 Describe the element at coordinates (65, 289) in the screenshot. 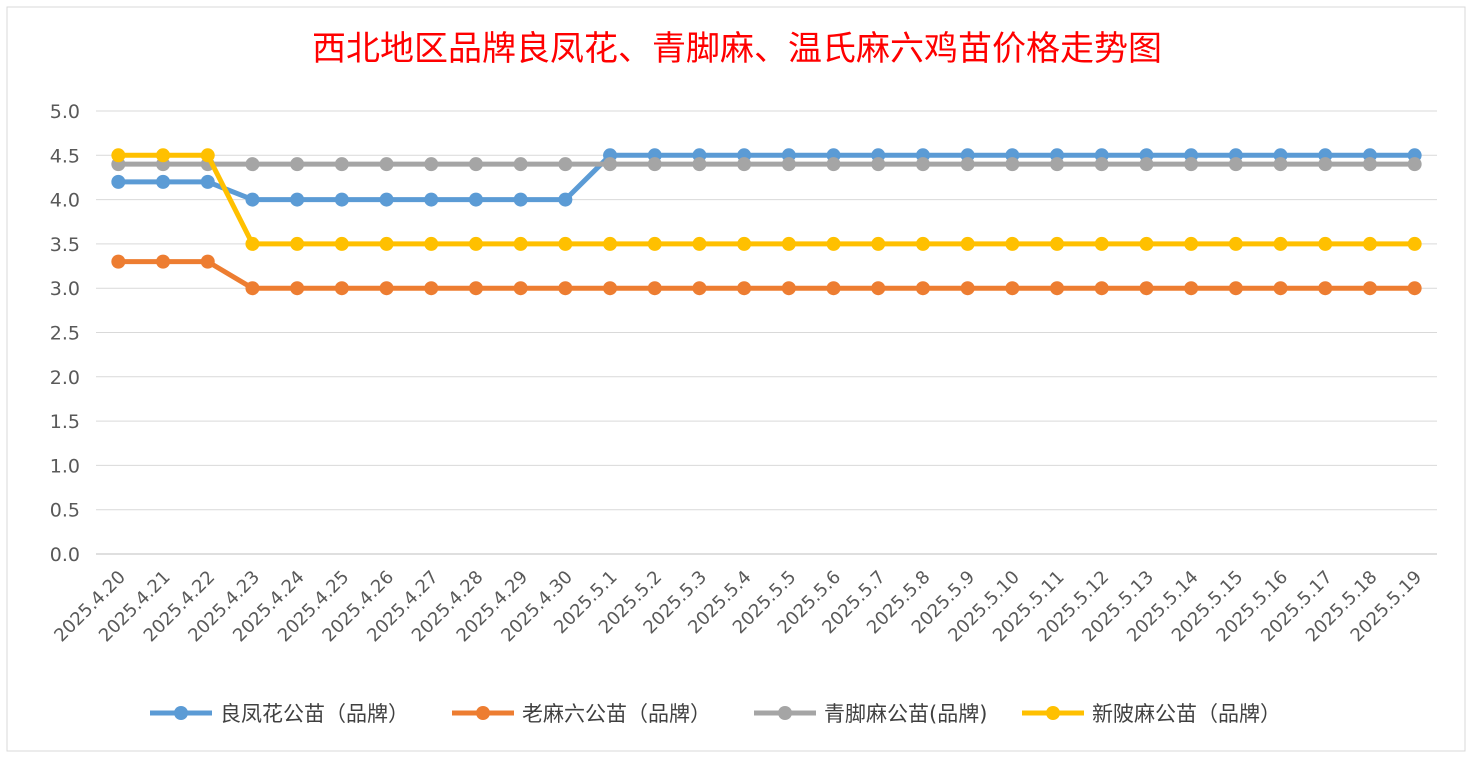

I see `y-tick-label: 3.0` at that location.